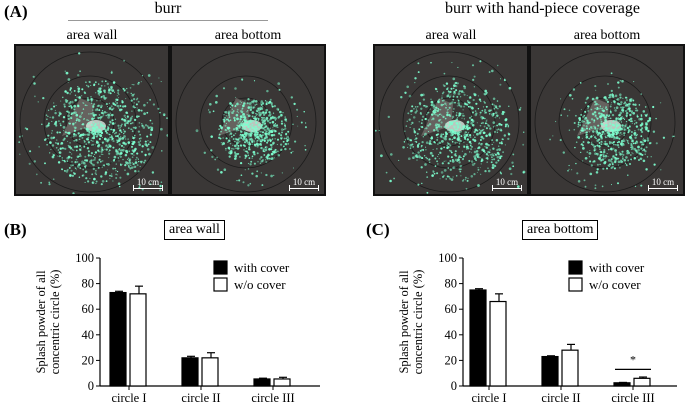 This screenshot has height=404, width=685. What do you see at coordinates (16, 11) in the screenshot?
I see `panel-label-a: (A)` at bounding box center [16, 11].